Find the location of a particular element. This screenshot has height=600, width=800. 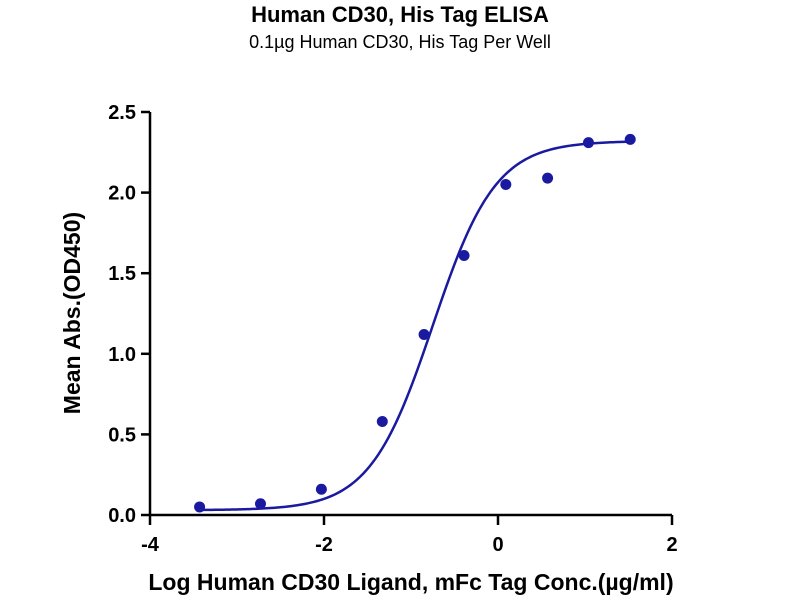

x-tick-label: -2 is located at coordinates (324, 545).